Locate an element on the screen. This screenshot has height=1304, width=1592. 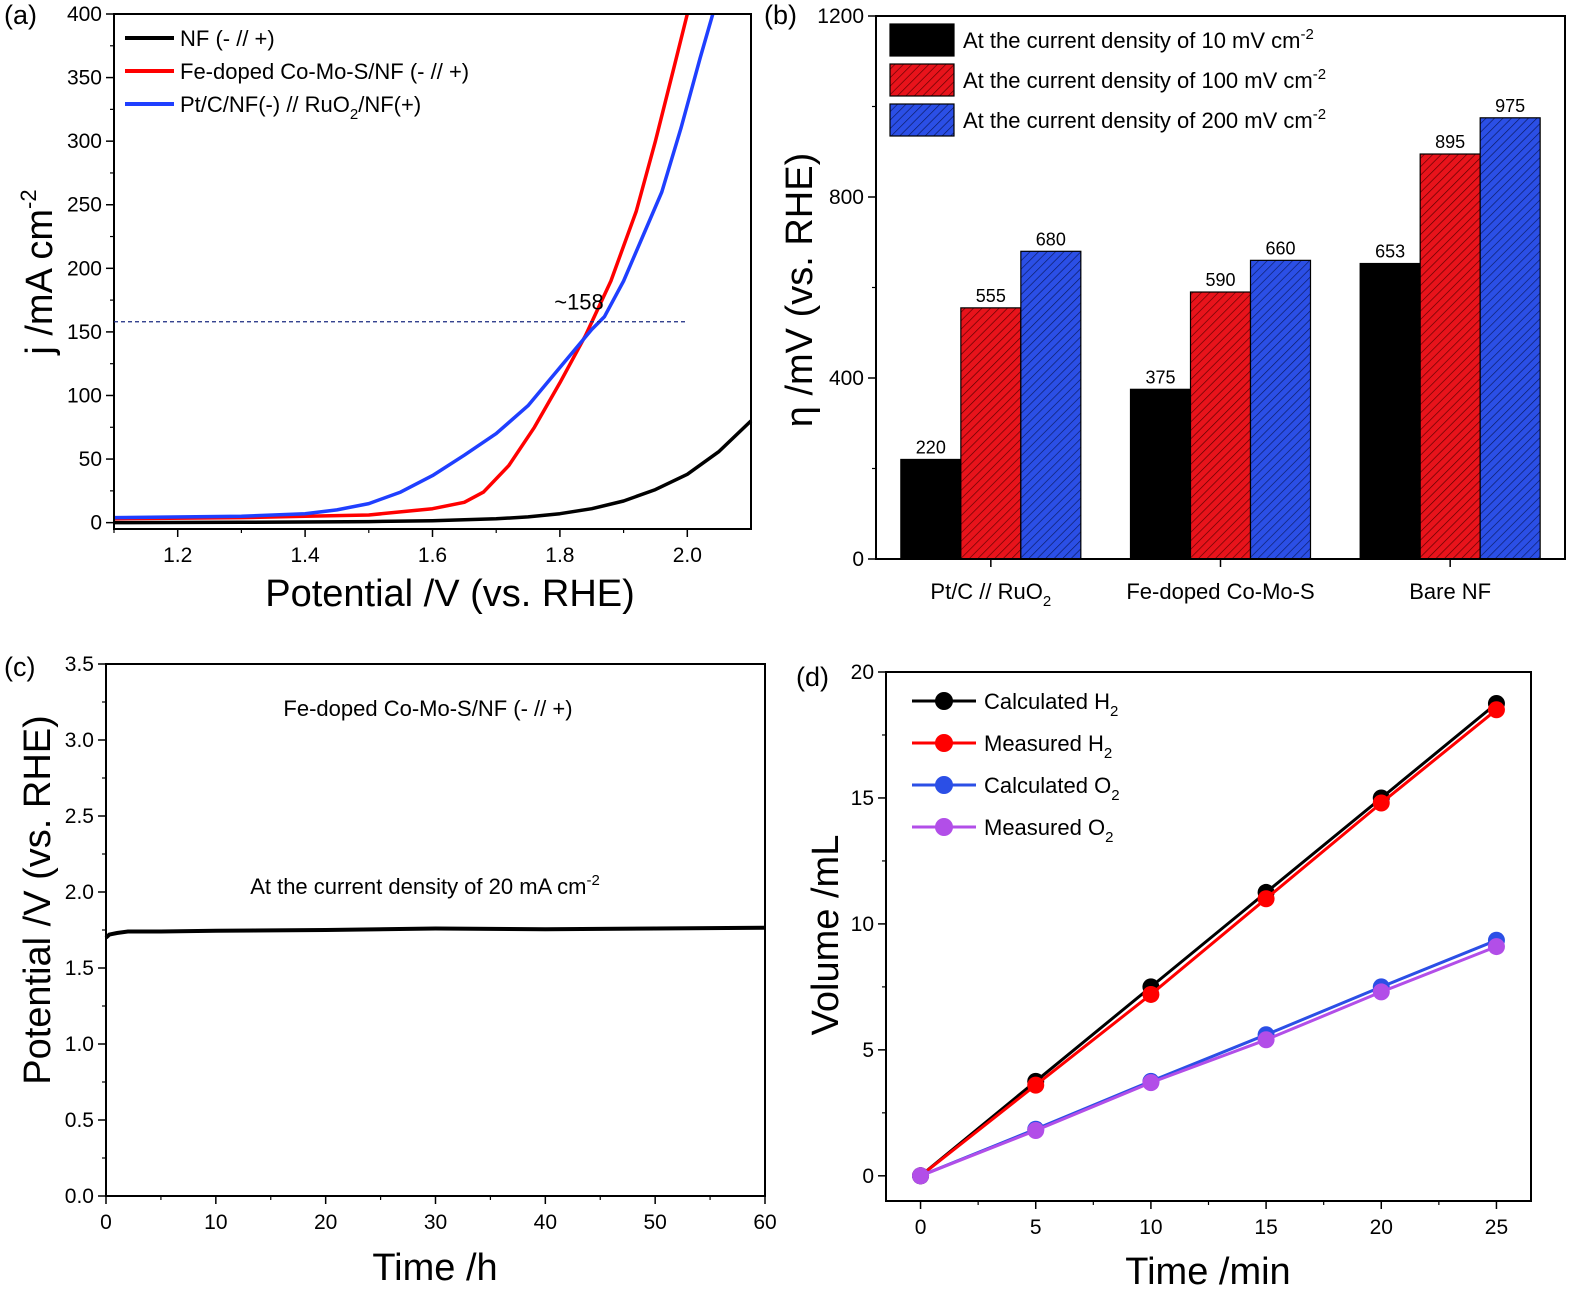
panel-c-annotation-mid-sup: -2 is located at coordinates (592, 880).